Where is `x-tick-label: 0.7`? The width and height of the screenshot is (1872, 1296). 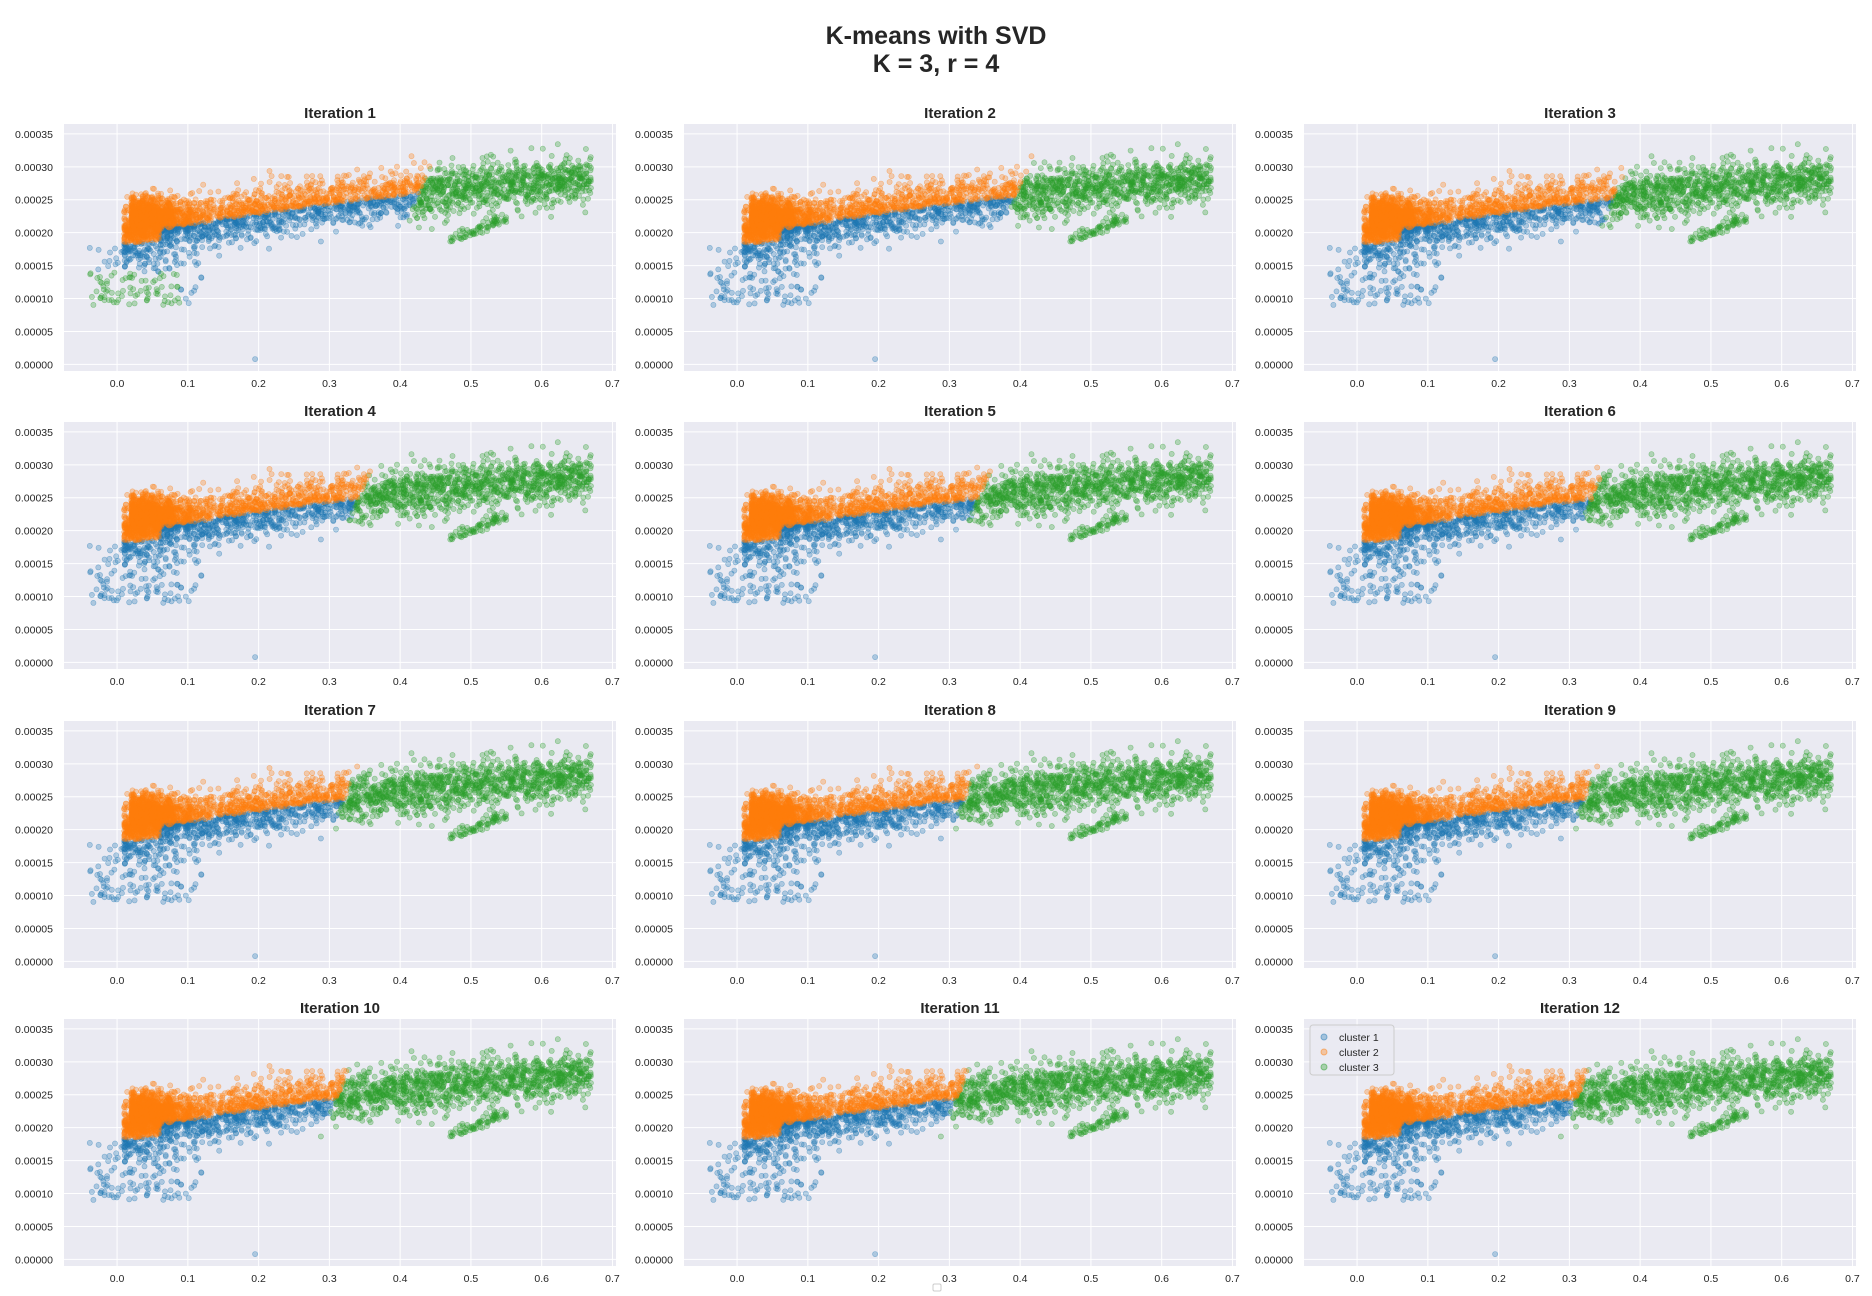 x-tick-label: 0.7 is located at coordinates (612, 384).